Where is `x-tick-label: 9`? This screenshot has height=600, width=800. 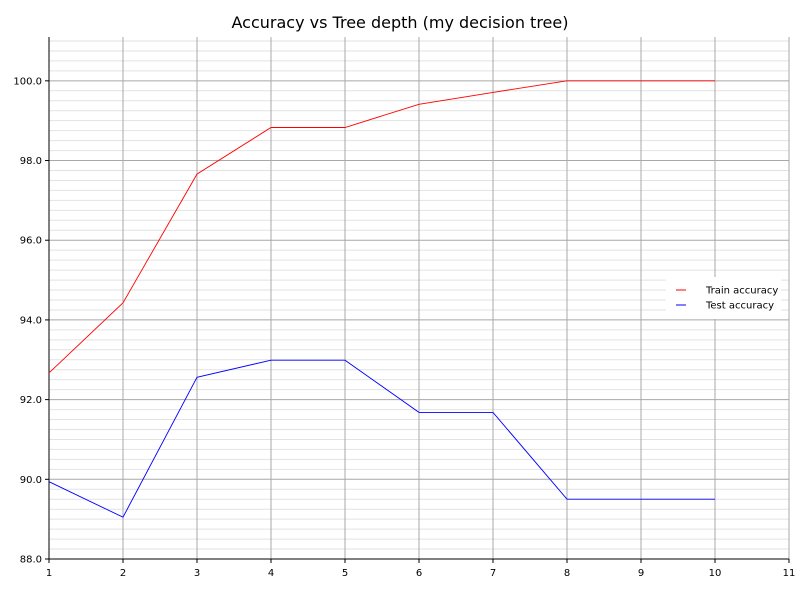
x-tick-label: 9 is located at coordinates (641, 573).